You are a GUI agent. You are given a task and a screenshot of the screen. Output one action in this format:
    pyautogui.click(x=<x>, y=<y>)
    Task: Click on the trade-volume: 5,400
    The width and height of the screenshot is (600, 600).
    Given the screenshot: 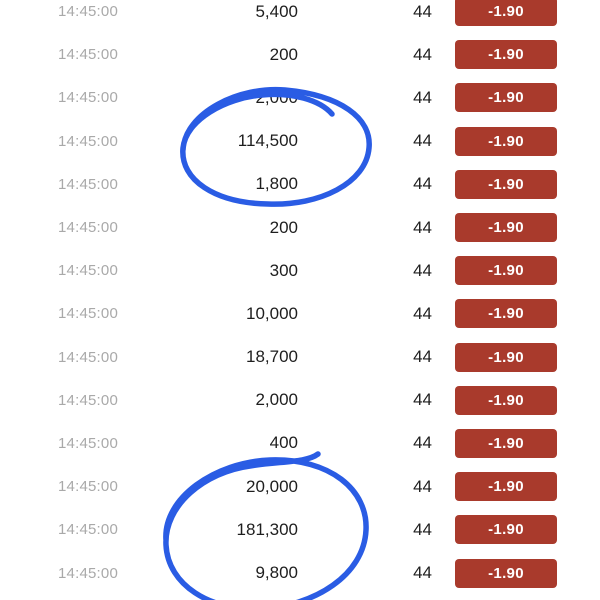 What is the action you would take?
    pyautogui.click(x=276, y=11)
    